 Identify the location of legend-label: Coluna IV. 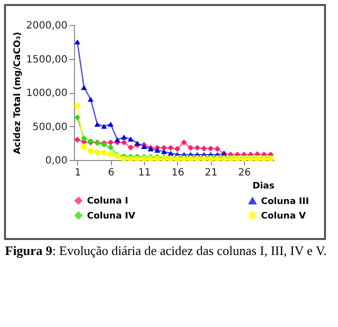
(111, 217).